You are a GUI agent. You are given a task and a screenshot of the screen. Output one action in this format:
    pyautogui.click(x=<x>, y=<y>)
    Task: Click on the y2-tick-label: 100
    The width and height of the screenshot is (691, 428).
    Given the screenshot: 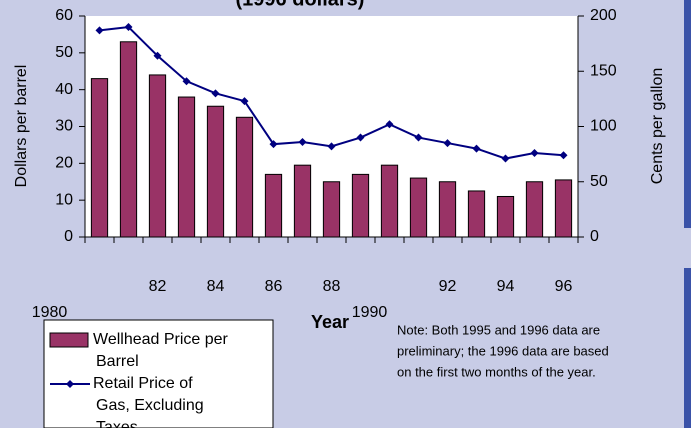 What is the action you would take?
    pyautogui.click(x=603, y=126)
    